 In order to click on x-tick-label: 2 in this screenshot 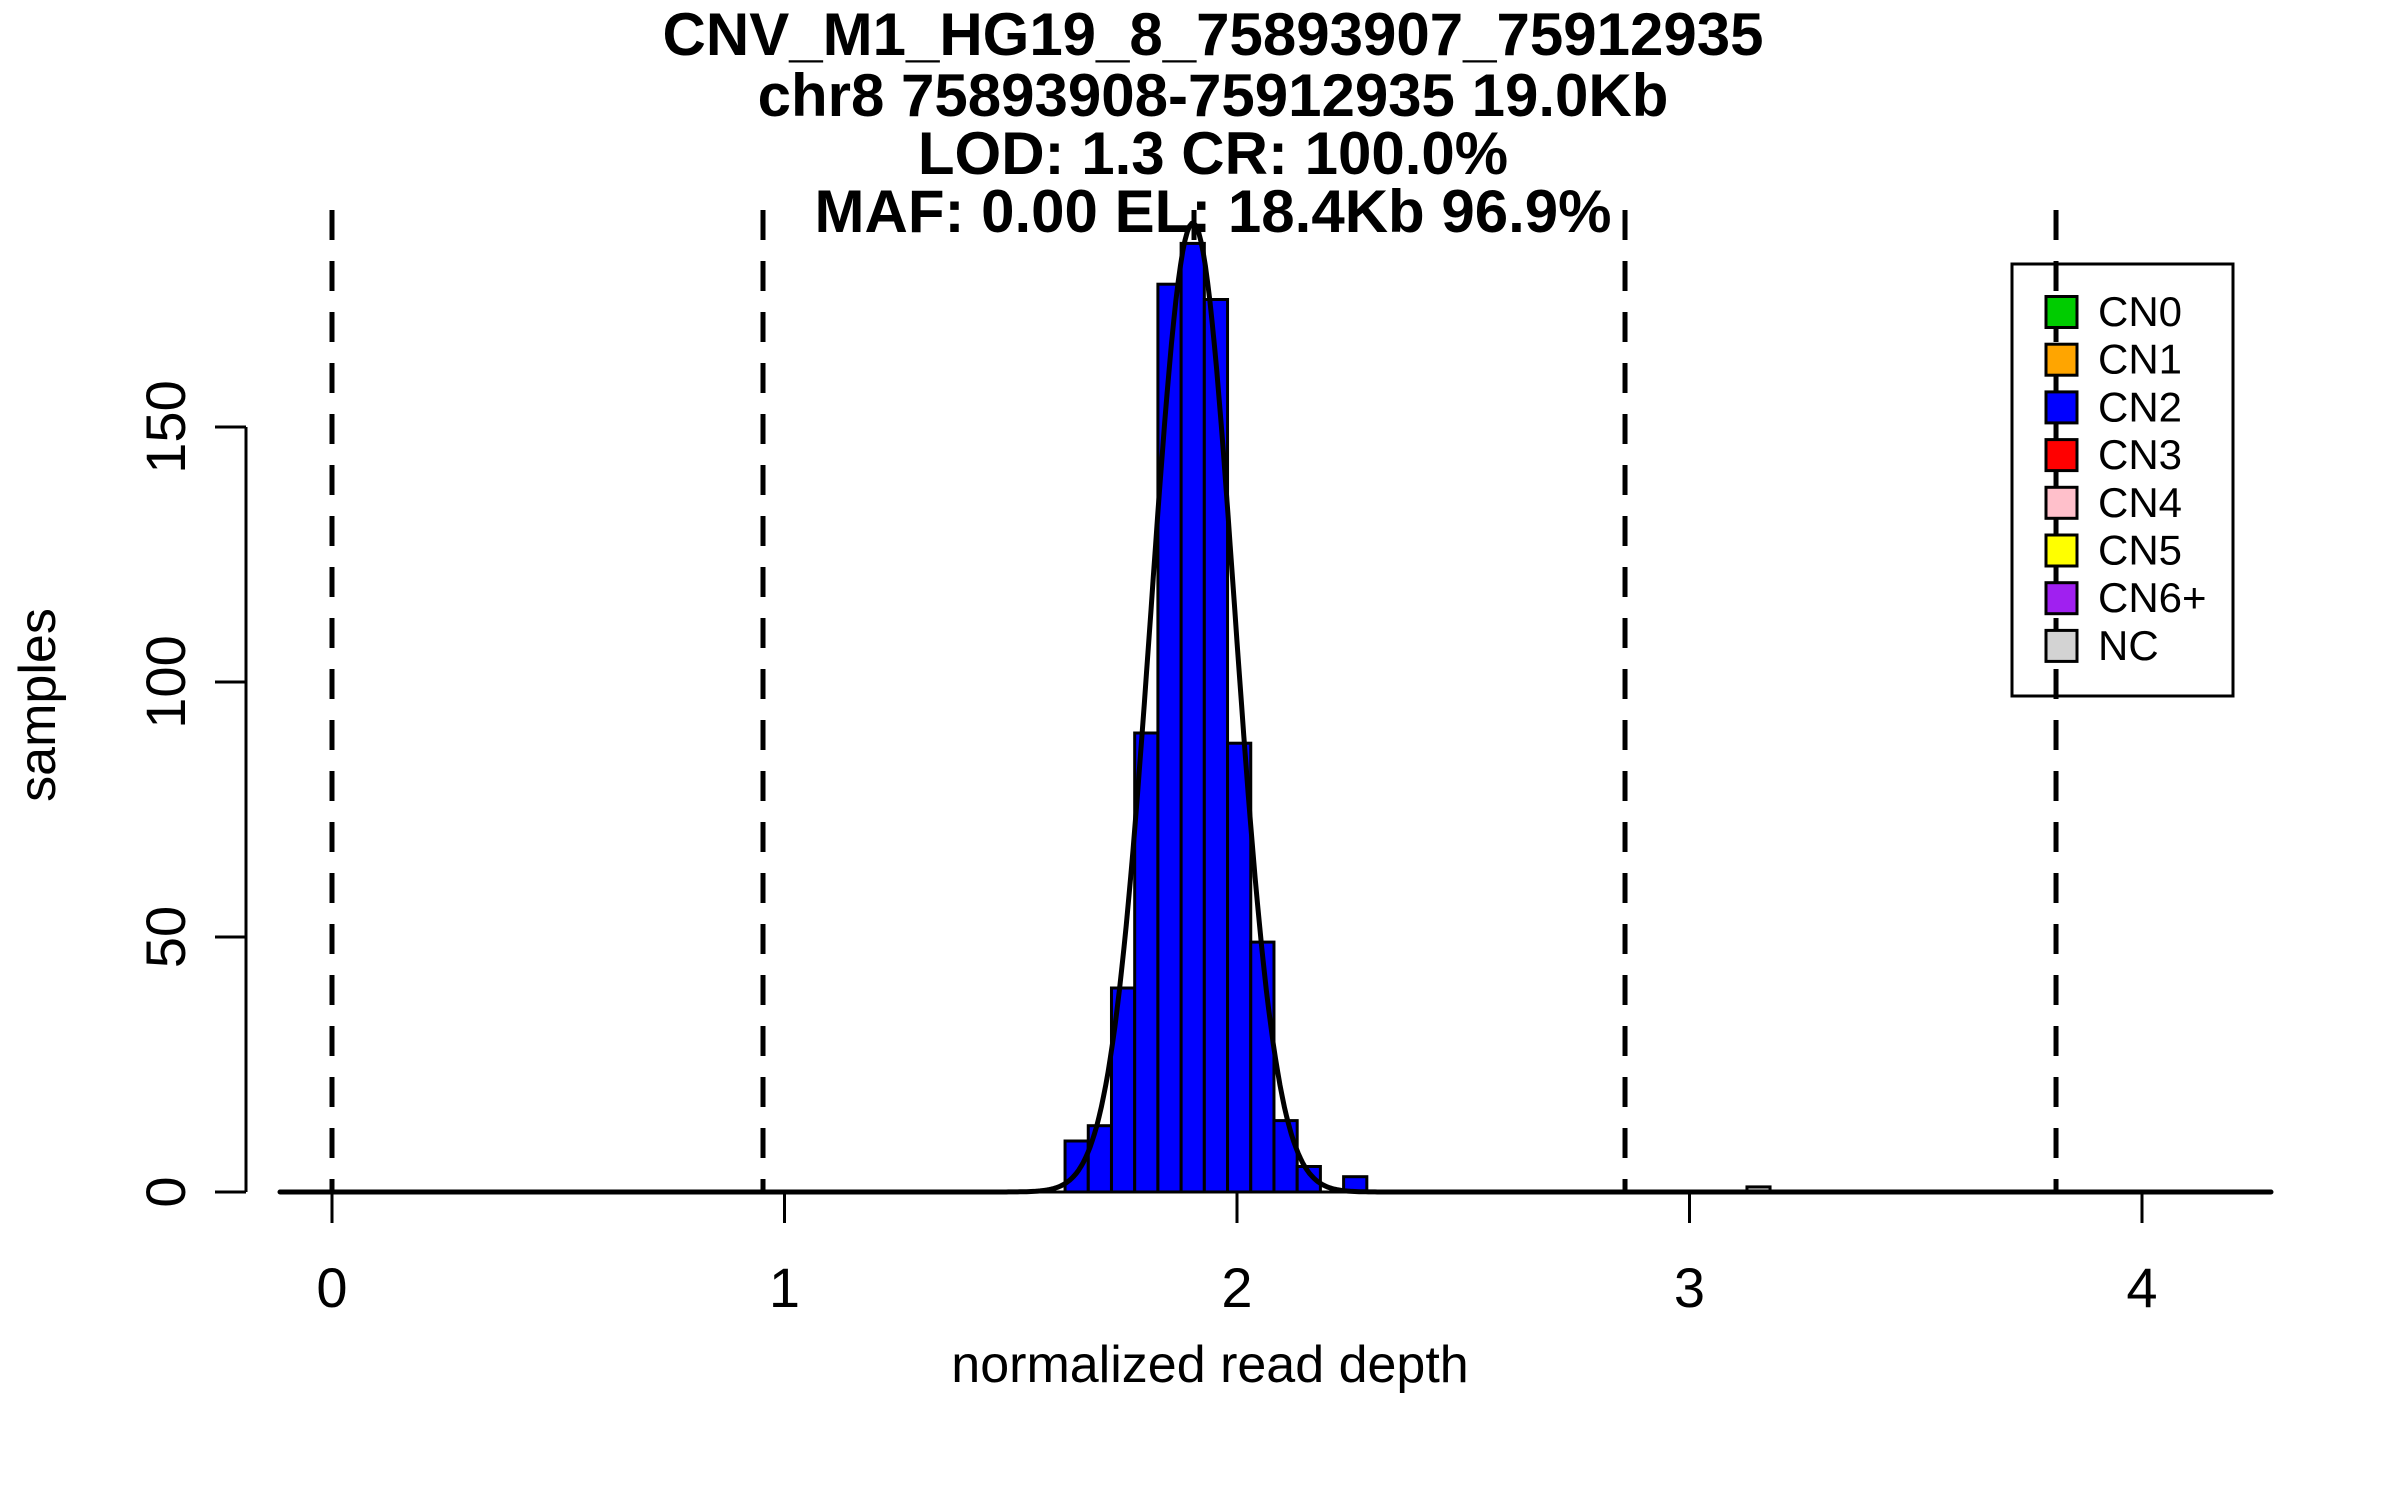, I will do `click(1236, 1287)`.